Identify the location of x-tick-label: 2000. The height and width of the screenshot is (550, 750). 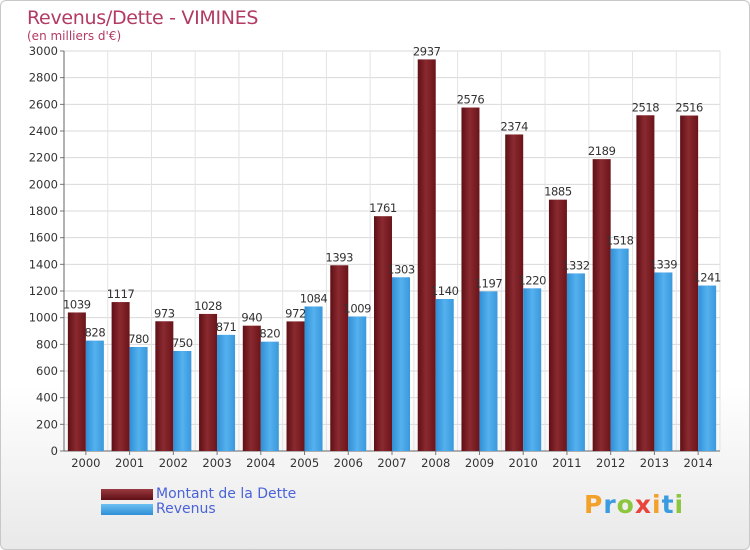
(85, 463).